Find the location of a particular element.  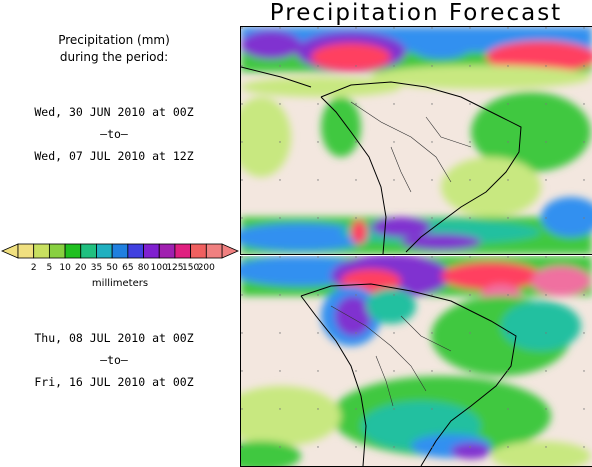

legend-tick-label: 35 is located at coordinates (96, 268).